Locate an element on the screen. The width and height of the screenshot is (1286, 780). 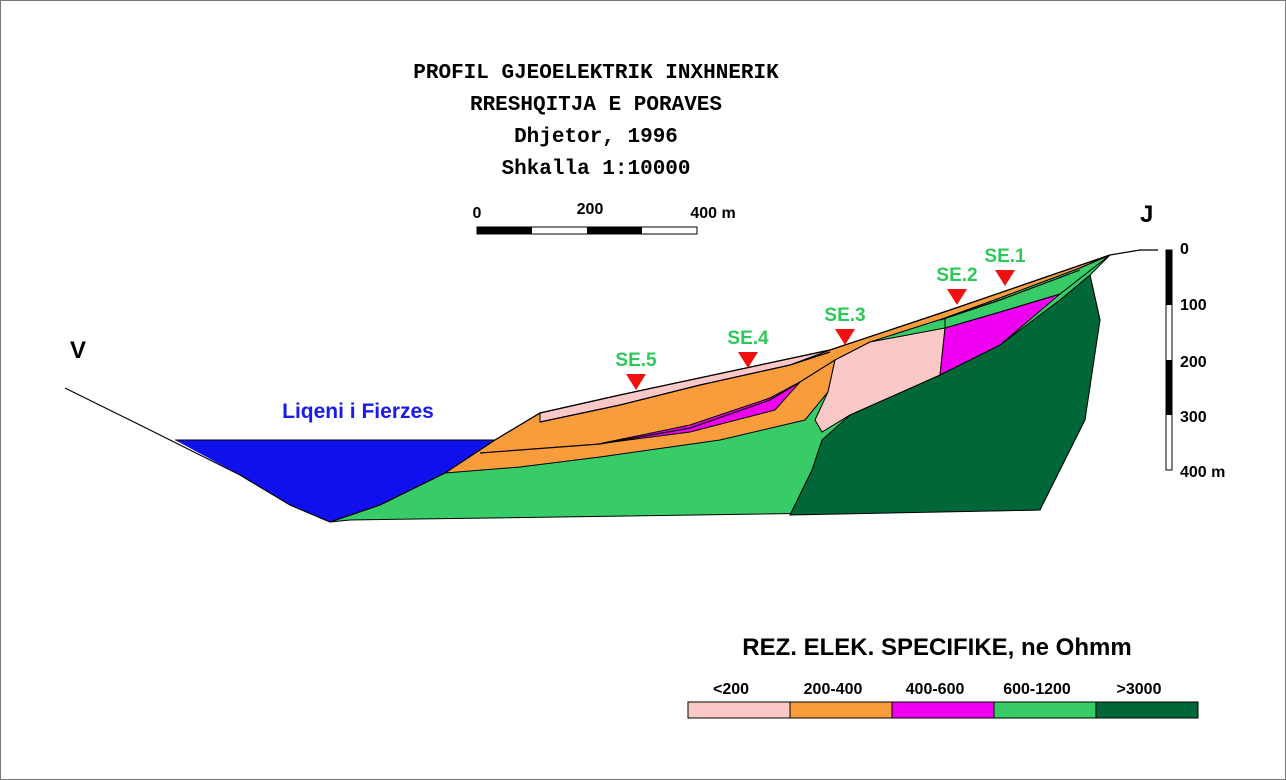
depth-scale: 0 100 200 300 400 m is located at coordinates (1195, 361).